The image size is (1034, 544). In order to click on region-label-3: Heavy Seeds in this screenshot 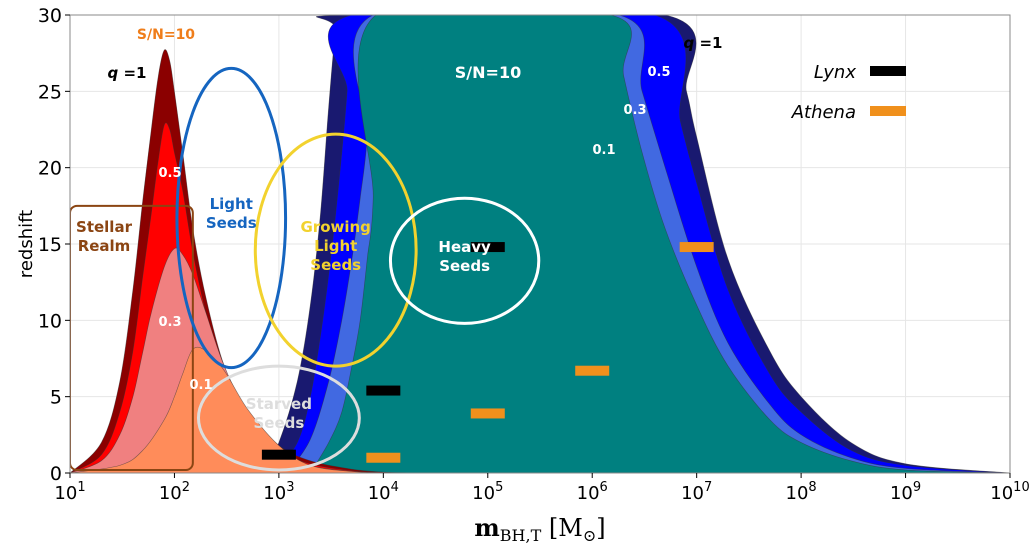, I will do `click(464, 256)`.